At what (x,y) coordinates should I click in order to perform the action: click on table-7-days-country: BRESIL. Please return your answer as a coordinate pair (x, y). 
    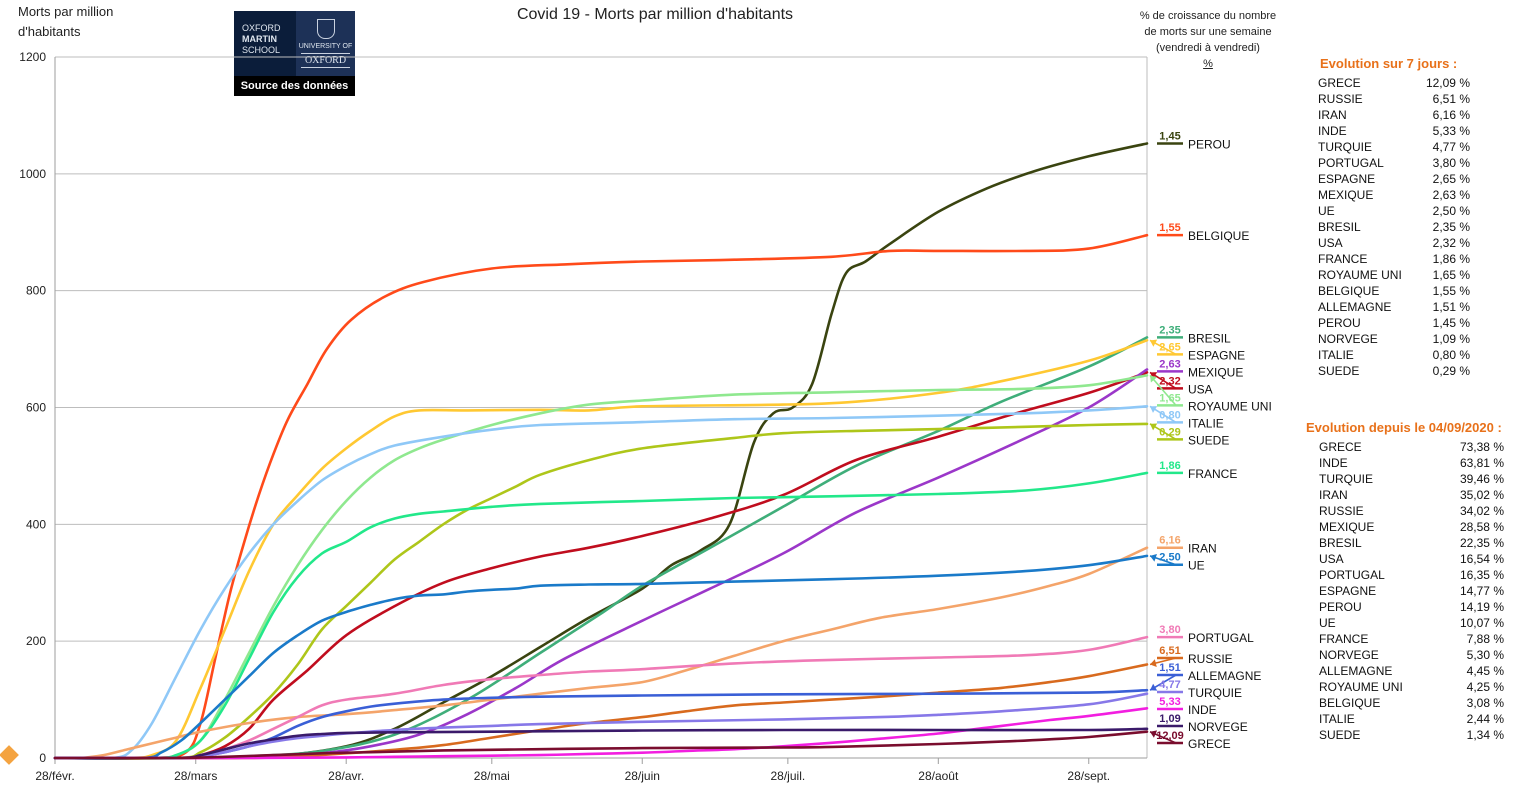
    Looking at the image, I should click on (1339, 227).